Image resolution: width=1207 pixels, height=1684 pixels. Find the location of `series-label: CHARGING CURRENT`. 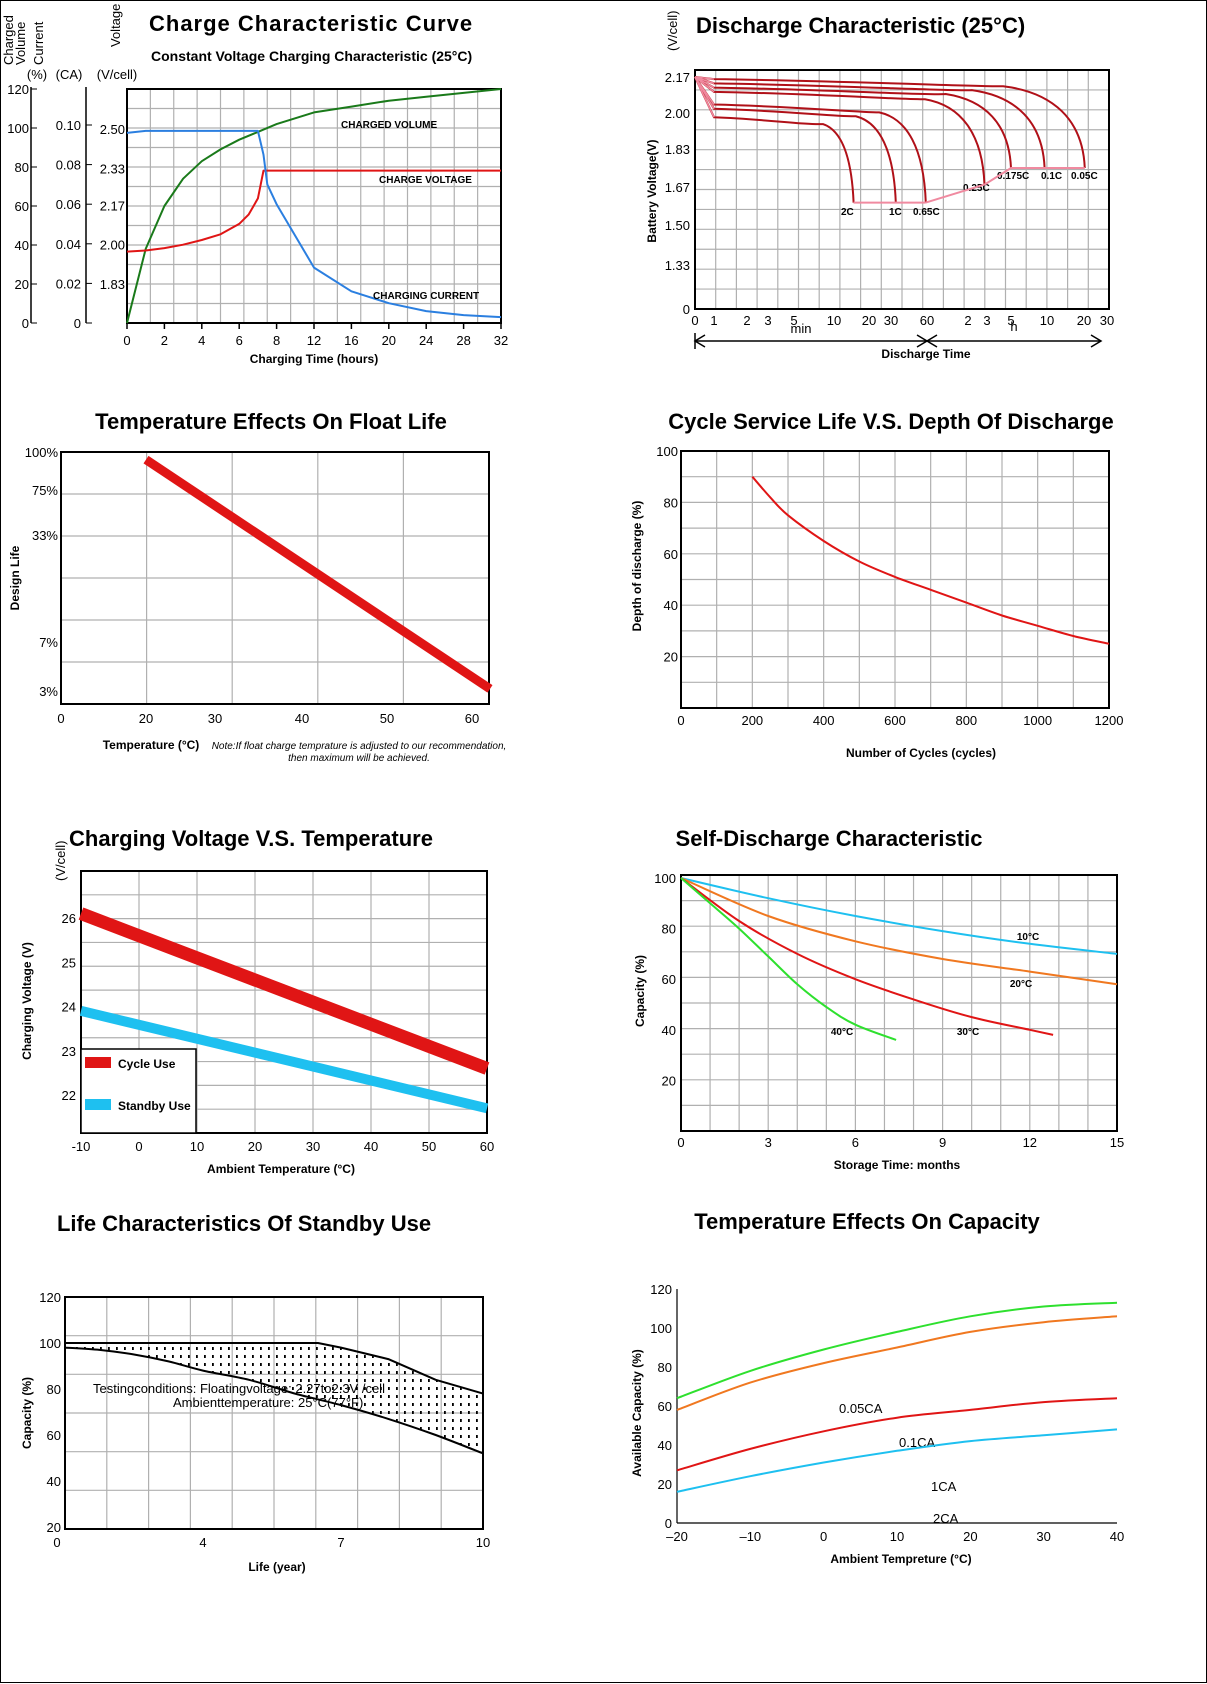

series-label: CHARGING CURRENT is located at coordinates (426, 296).